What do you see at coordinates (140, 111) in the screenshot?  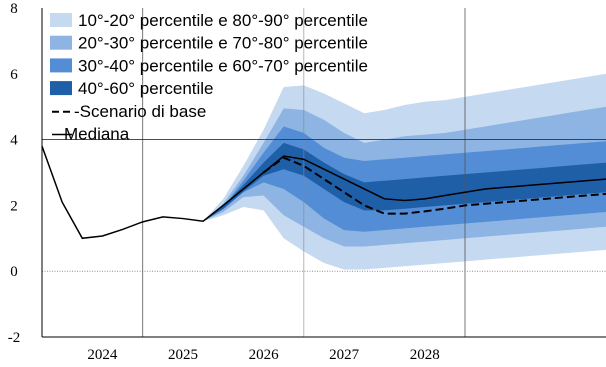 I see `legend-label: -Scenario di base` at bounding box center [140, 111].